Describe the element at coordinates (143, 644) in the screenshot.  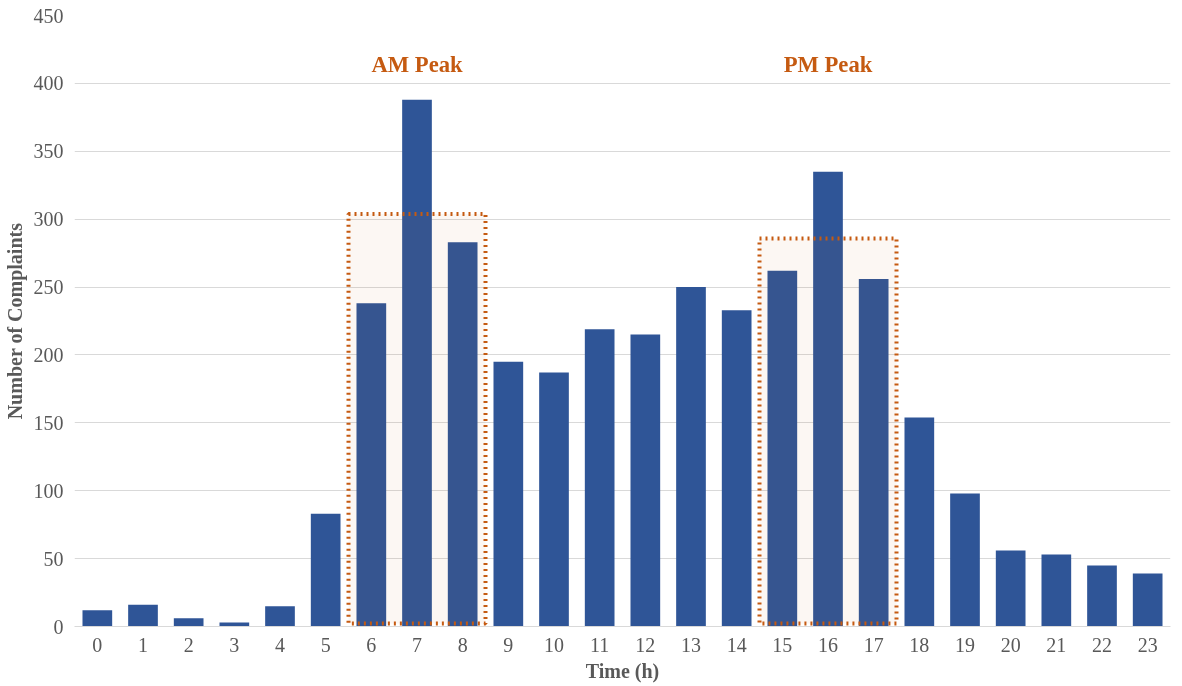
I see `x-tick-label: 1` at that location.